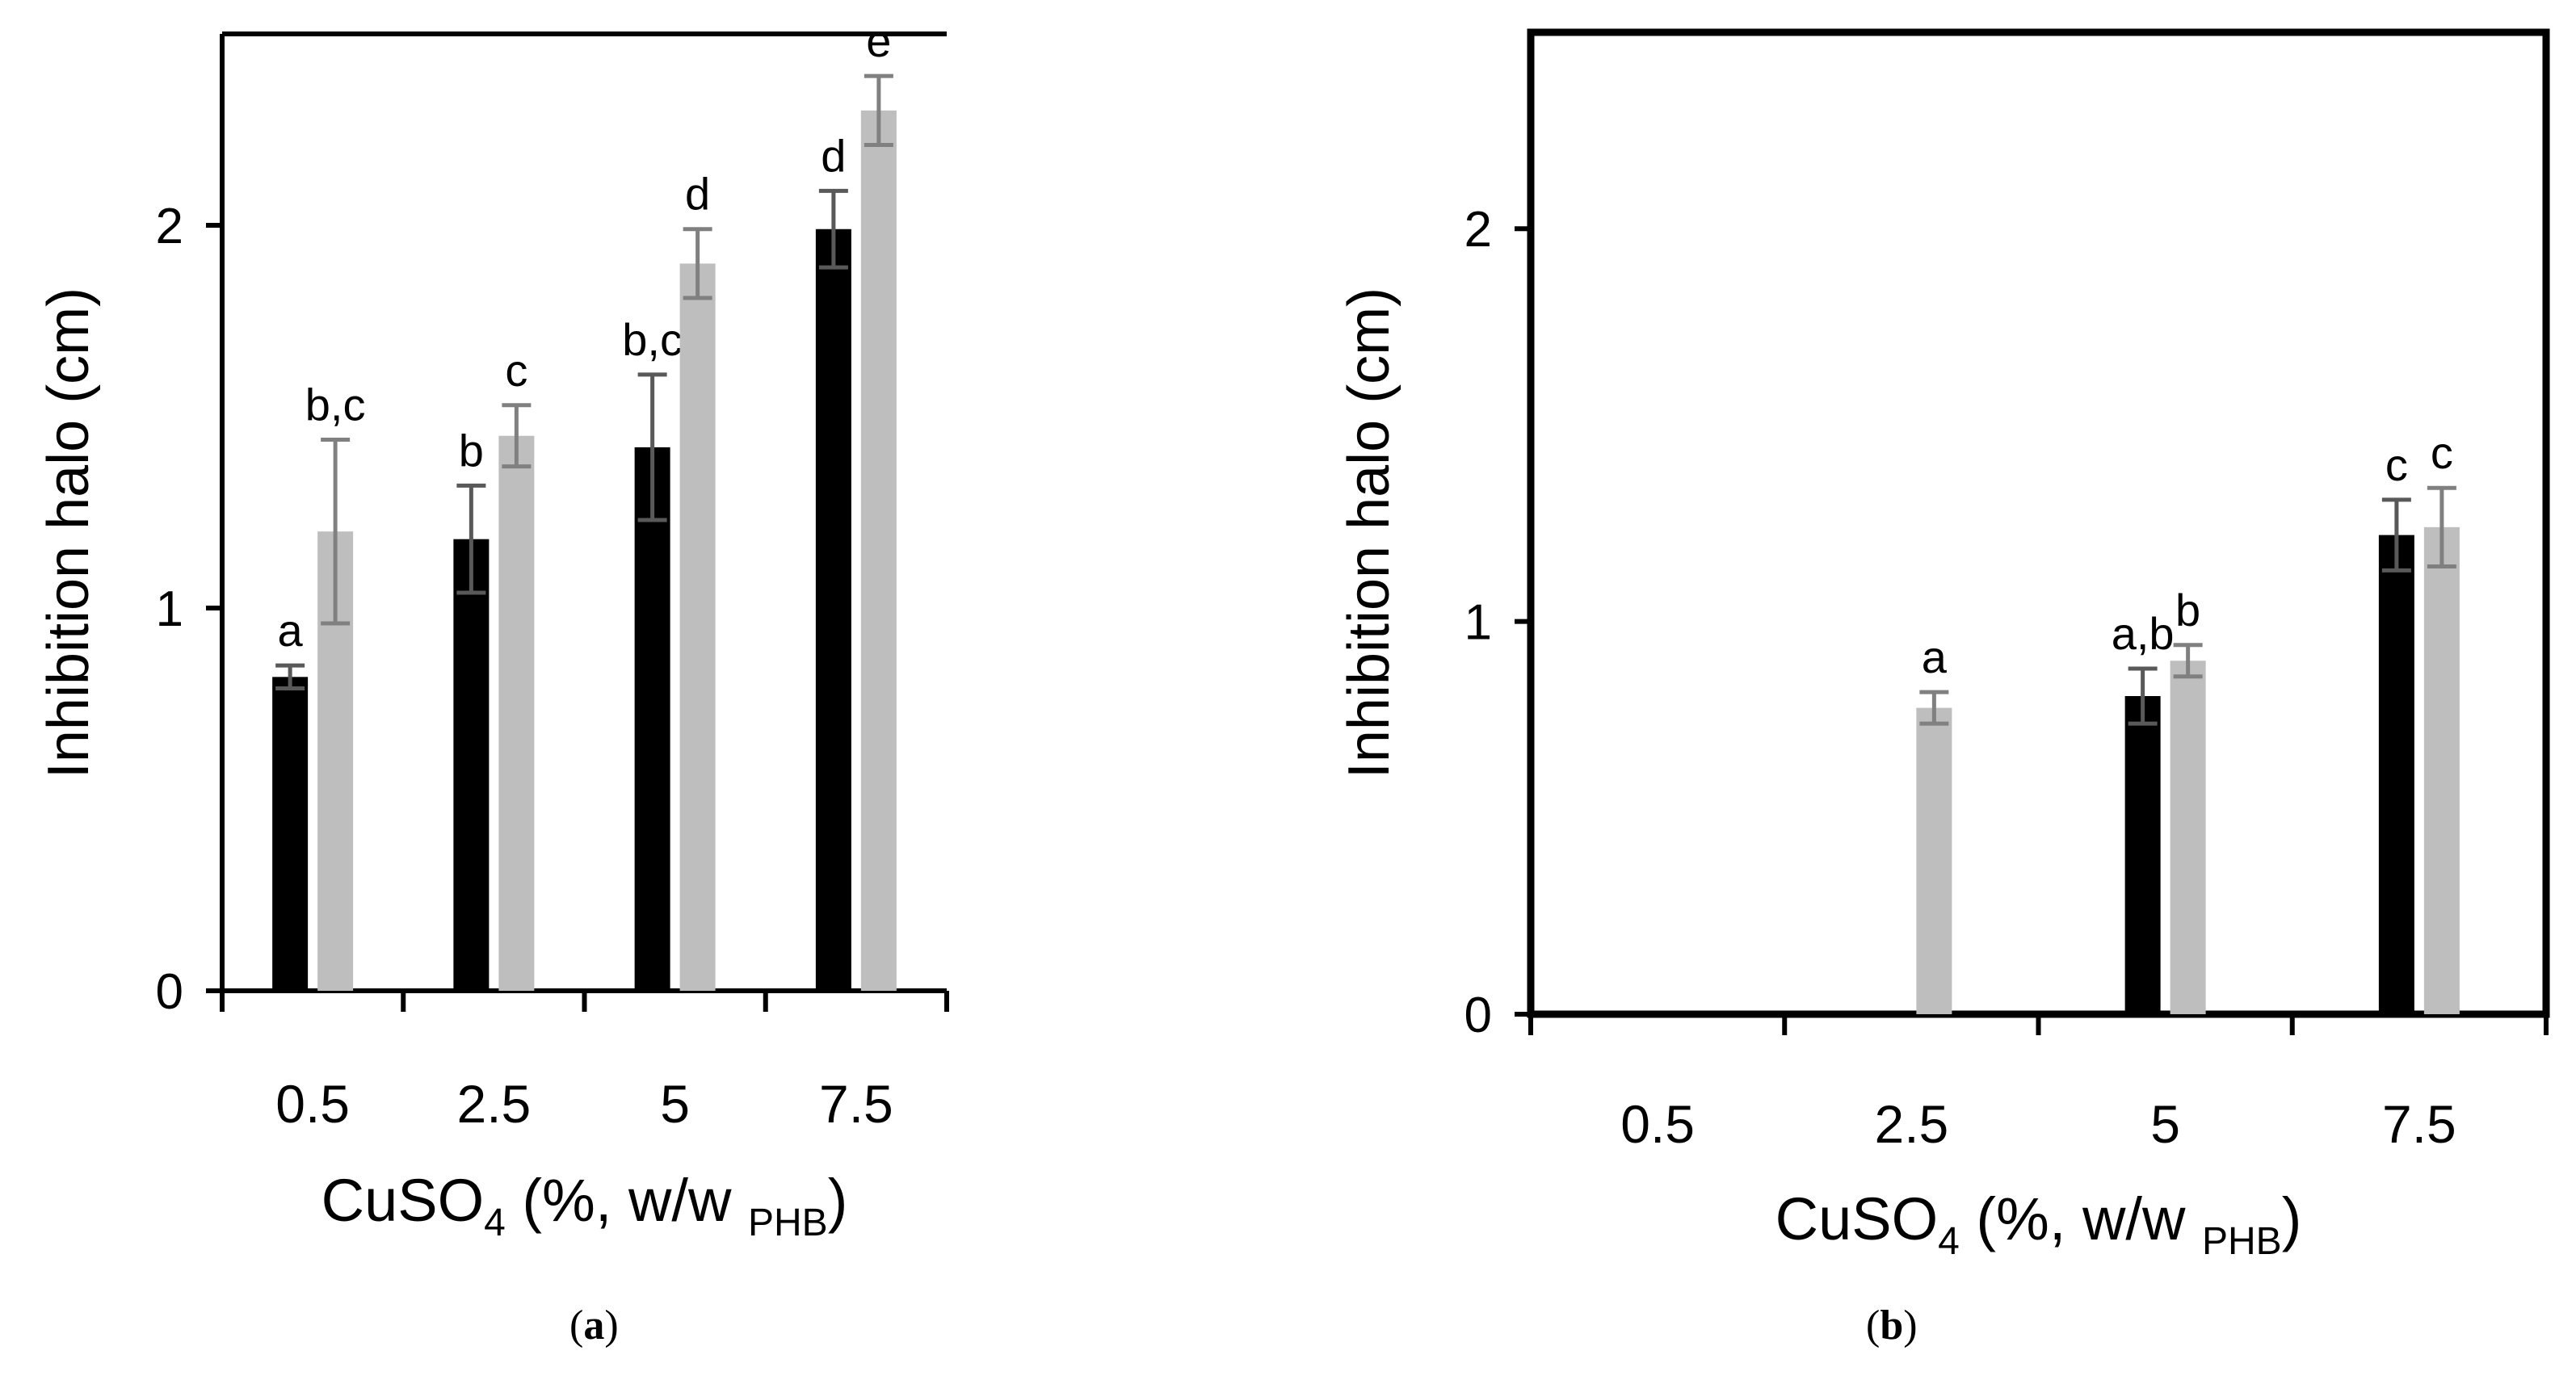  What do you see at coordinates (291, 834) in the screenshot?
I see `bar-dark-0.5` at bounding box center [291, 834].